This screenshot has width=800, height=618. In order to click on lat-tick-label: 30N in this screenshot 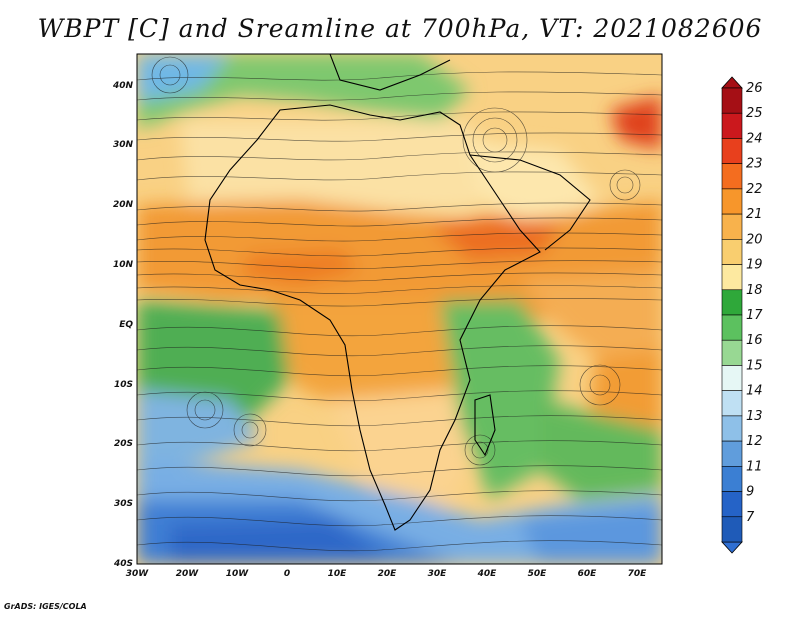, I will do `click(123, 145)`.